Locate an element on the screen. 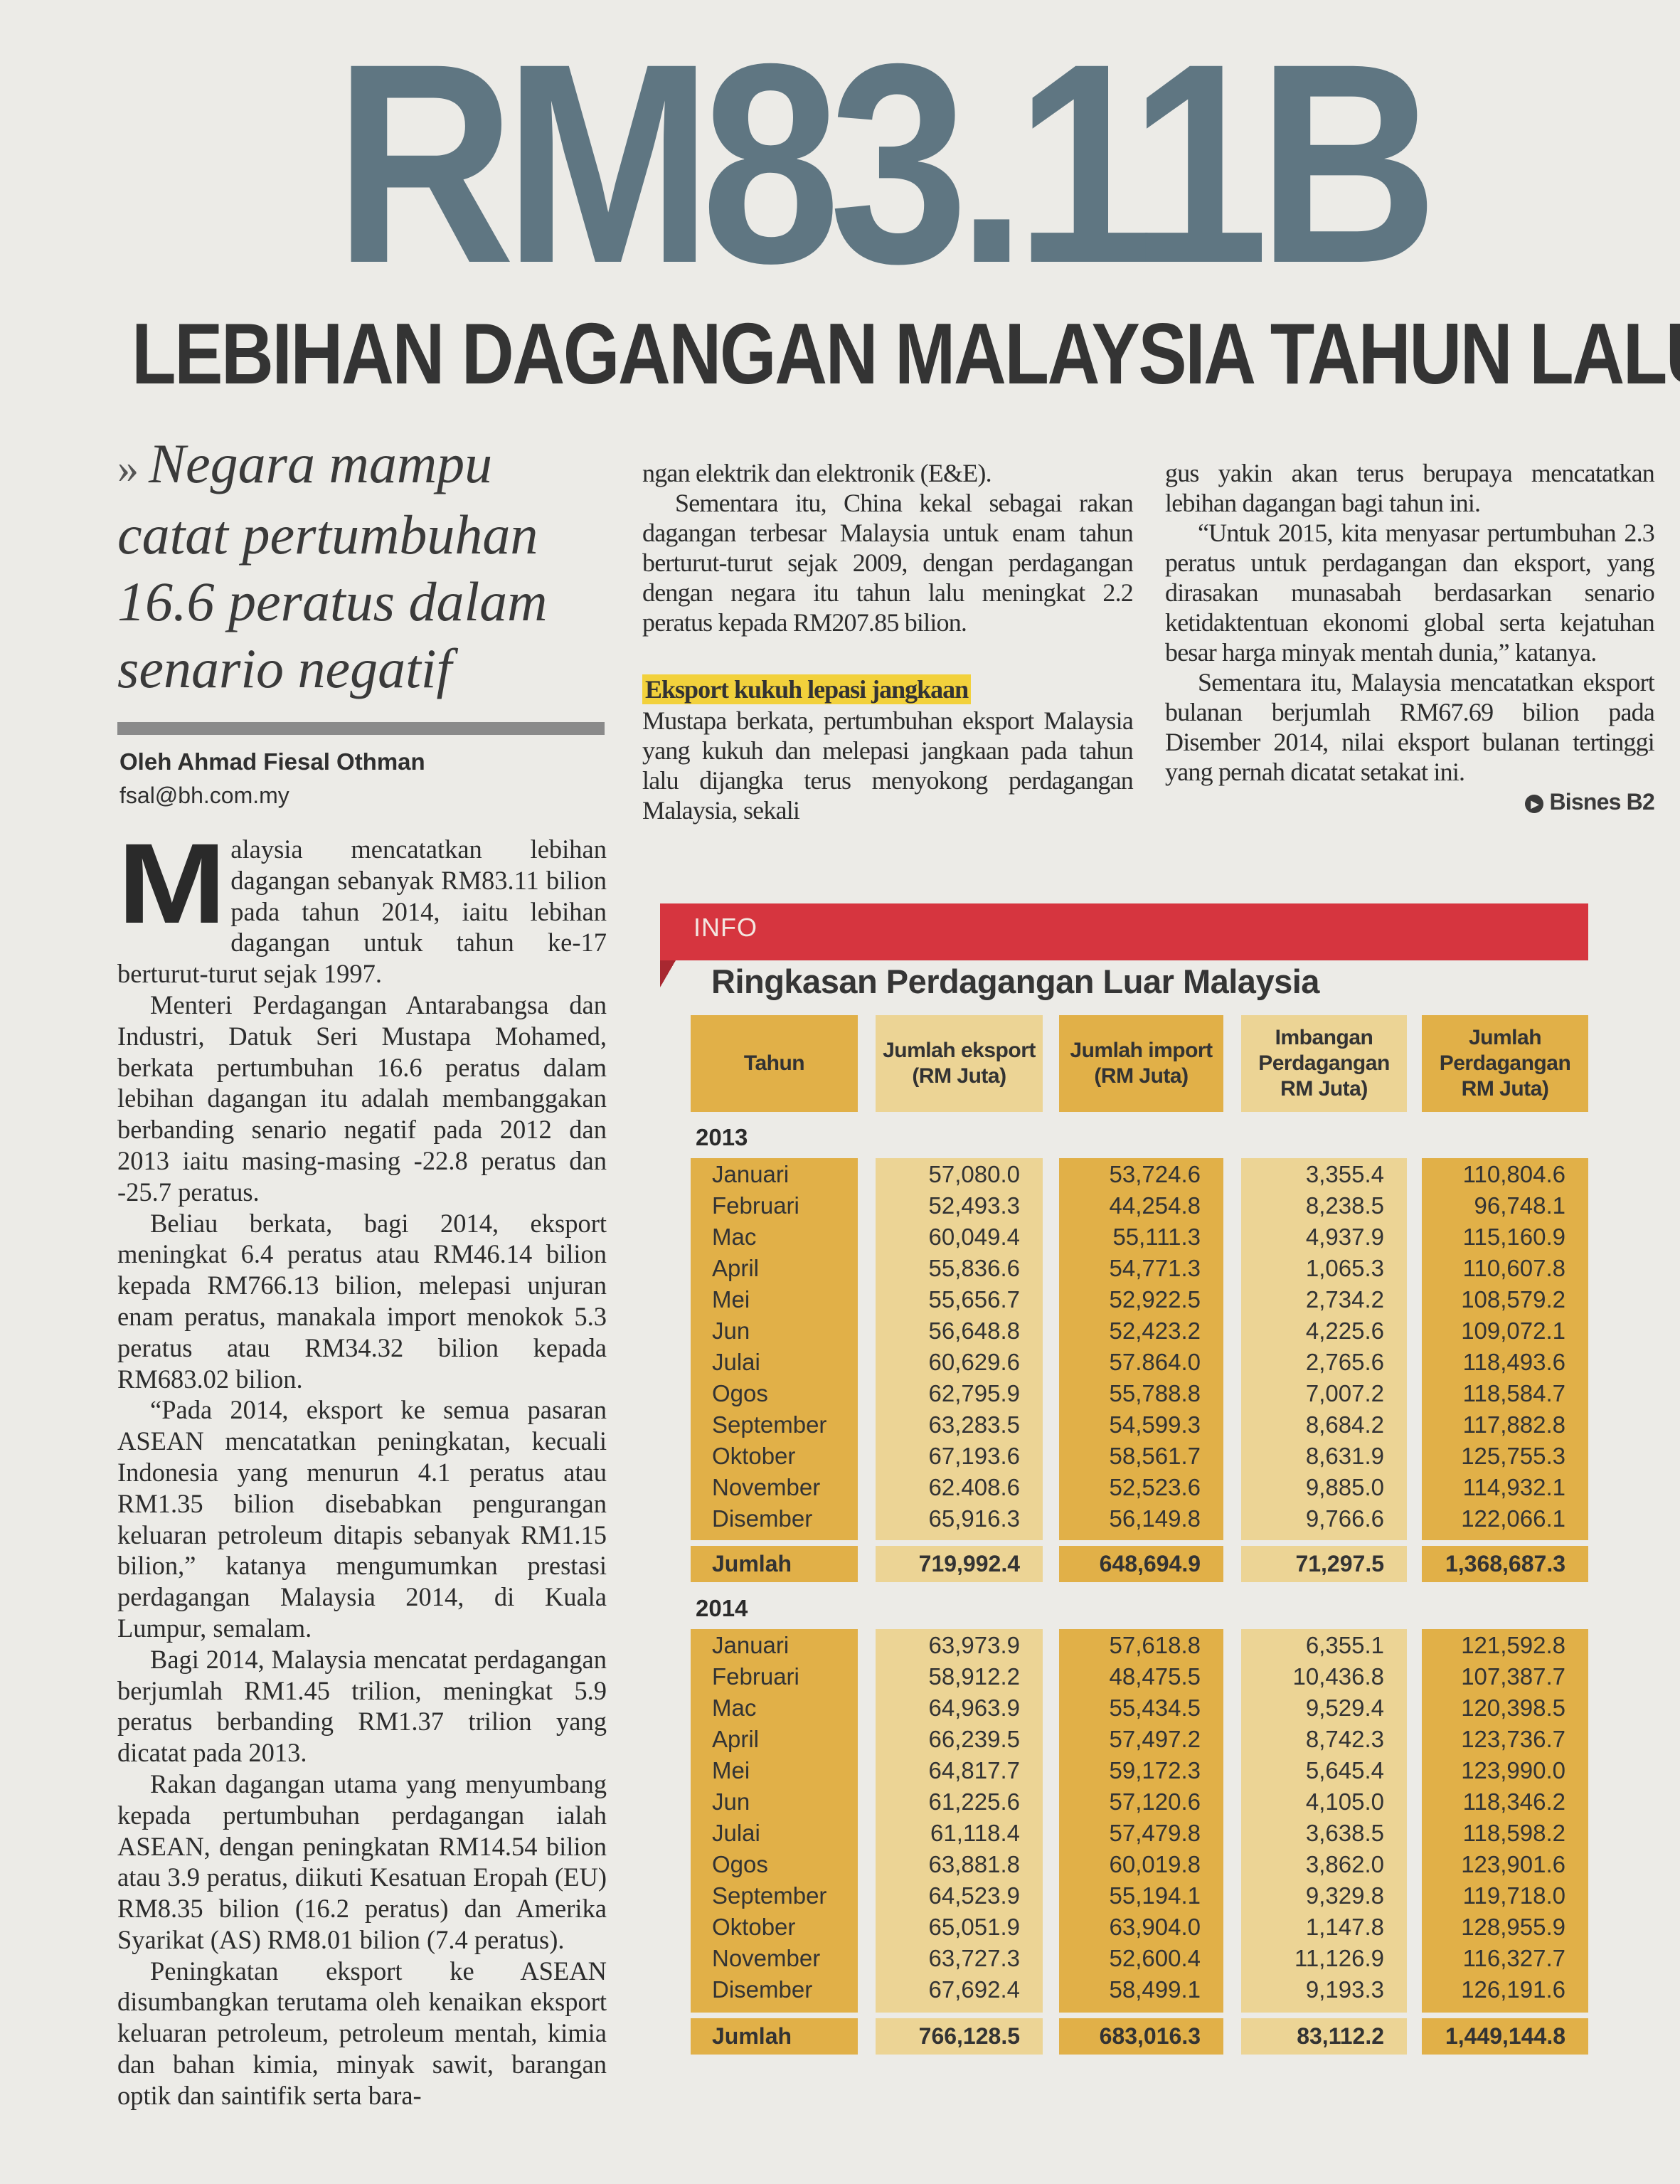 The image size is (1680, 2184). exports-cell: 61,118.4 is located at coordinates (975, 1833).